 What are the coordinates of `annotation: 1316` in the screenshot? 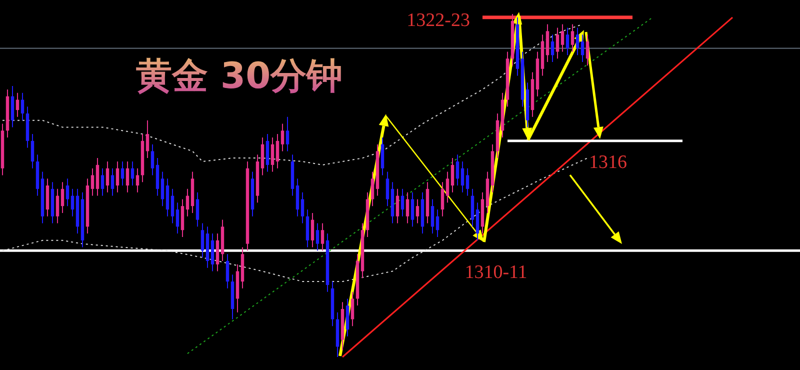 It's located at (608, 162).